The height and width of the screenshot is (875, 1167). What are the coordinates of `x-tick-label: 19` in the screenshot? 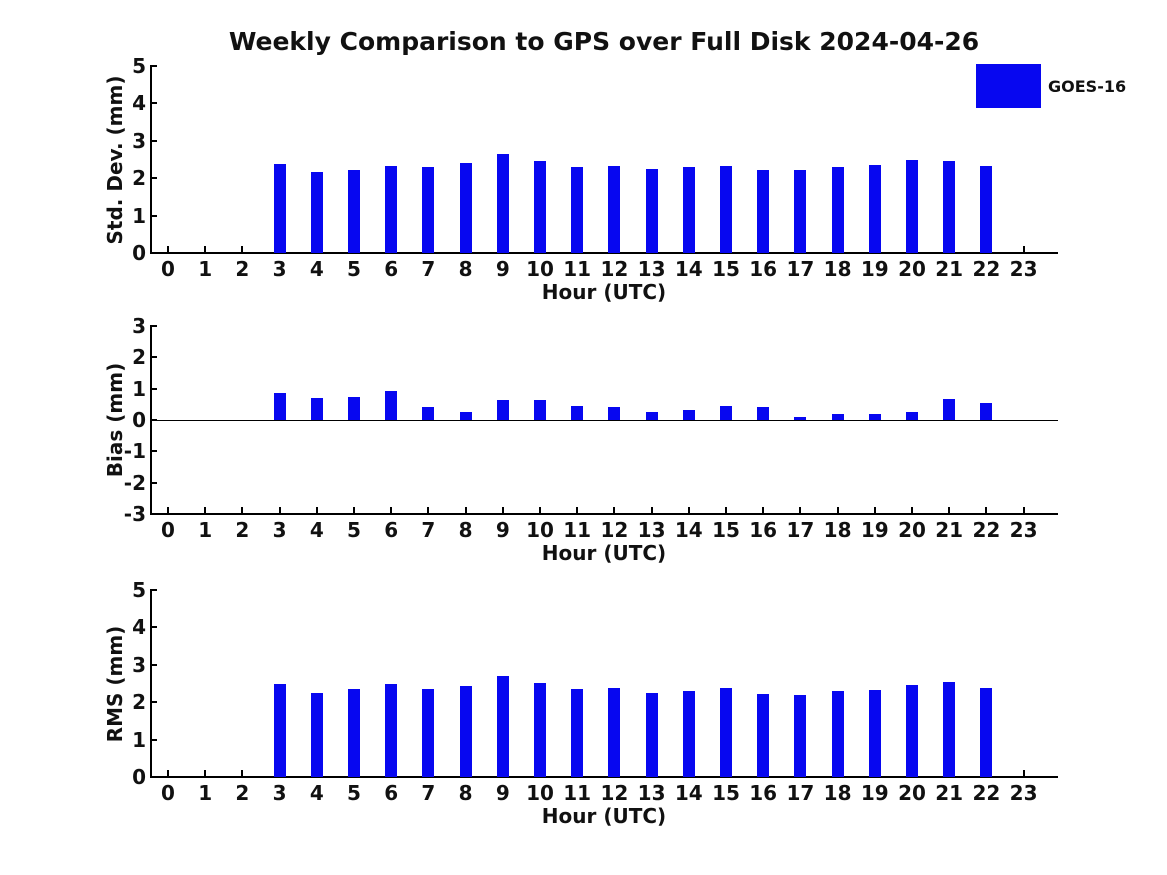 It's located at (874, 793).